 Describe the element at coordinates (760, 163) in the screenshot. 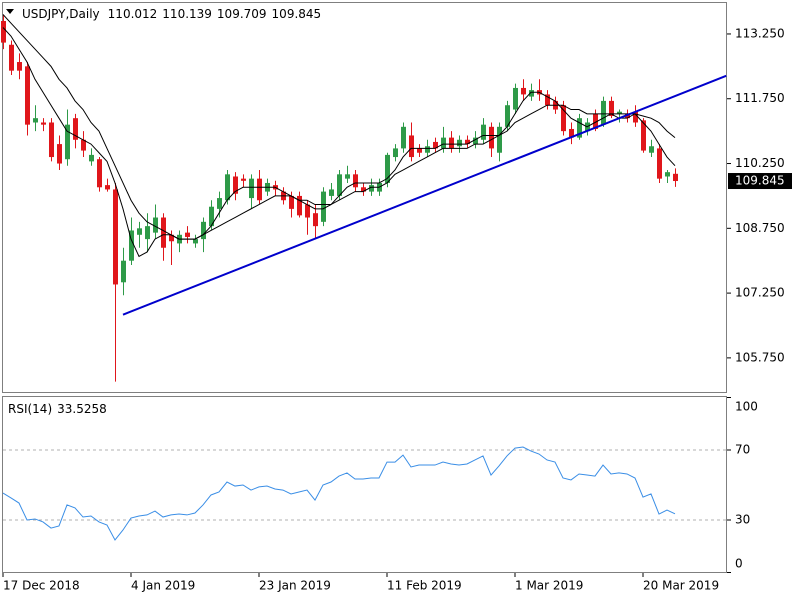

I see `y-tick-label: 110.250` at that location.